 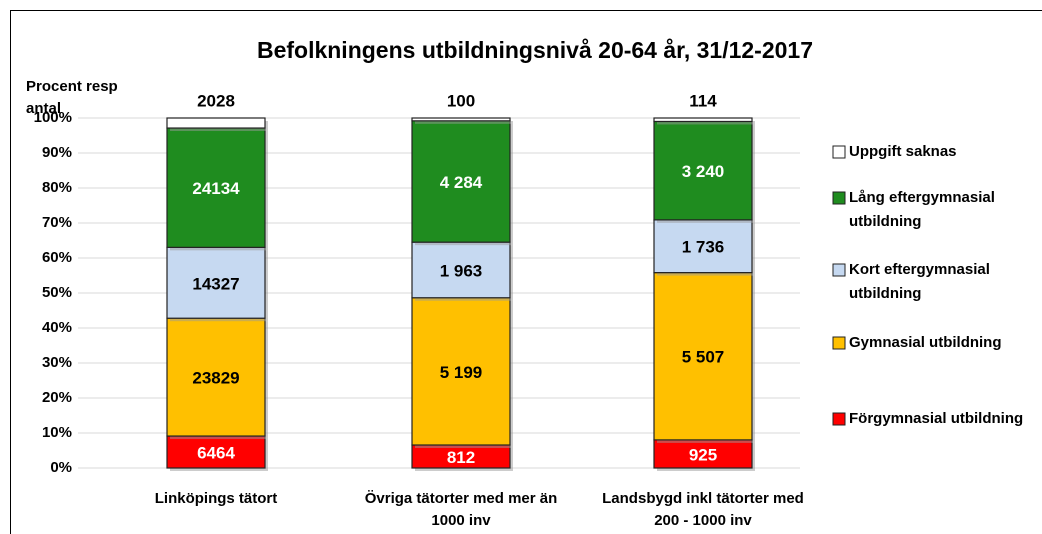 I want to click on y-tick-label: 90%, so click(x=57, y=152).